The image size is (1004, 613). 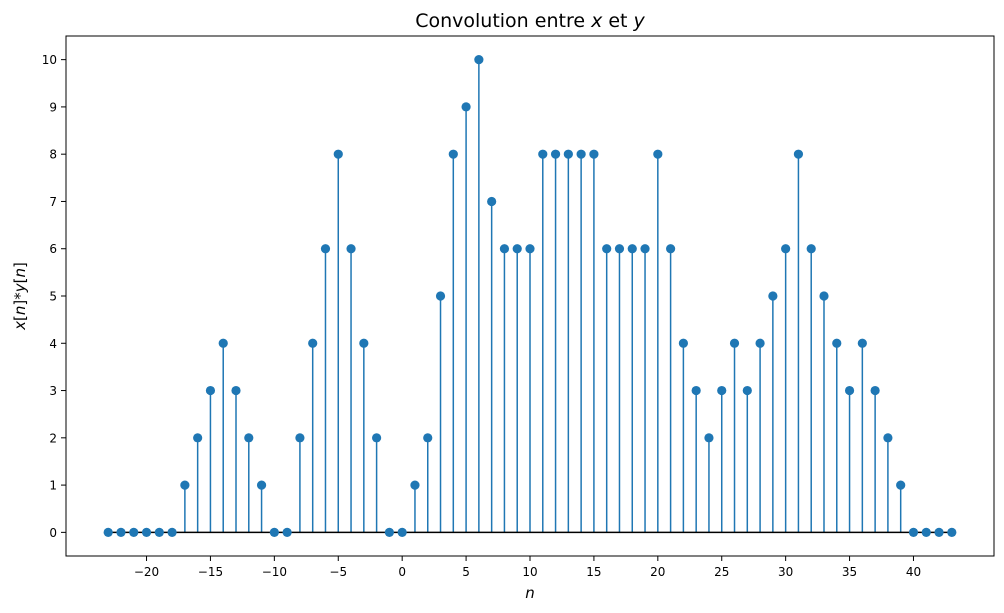 I want to click on y-tick-label: 10, so click(x=49, y=60).